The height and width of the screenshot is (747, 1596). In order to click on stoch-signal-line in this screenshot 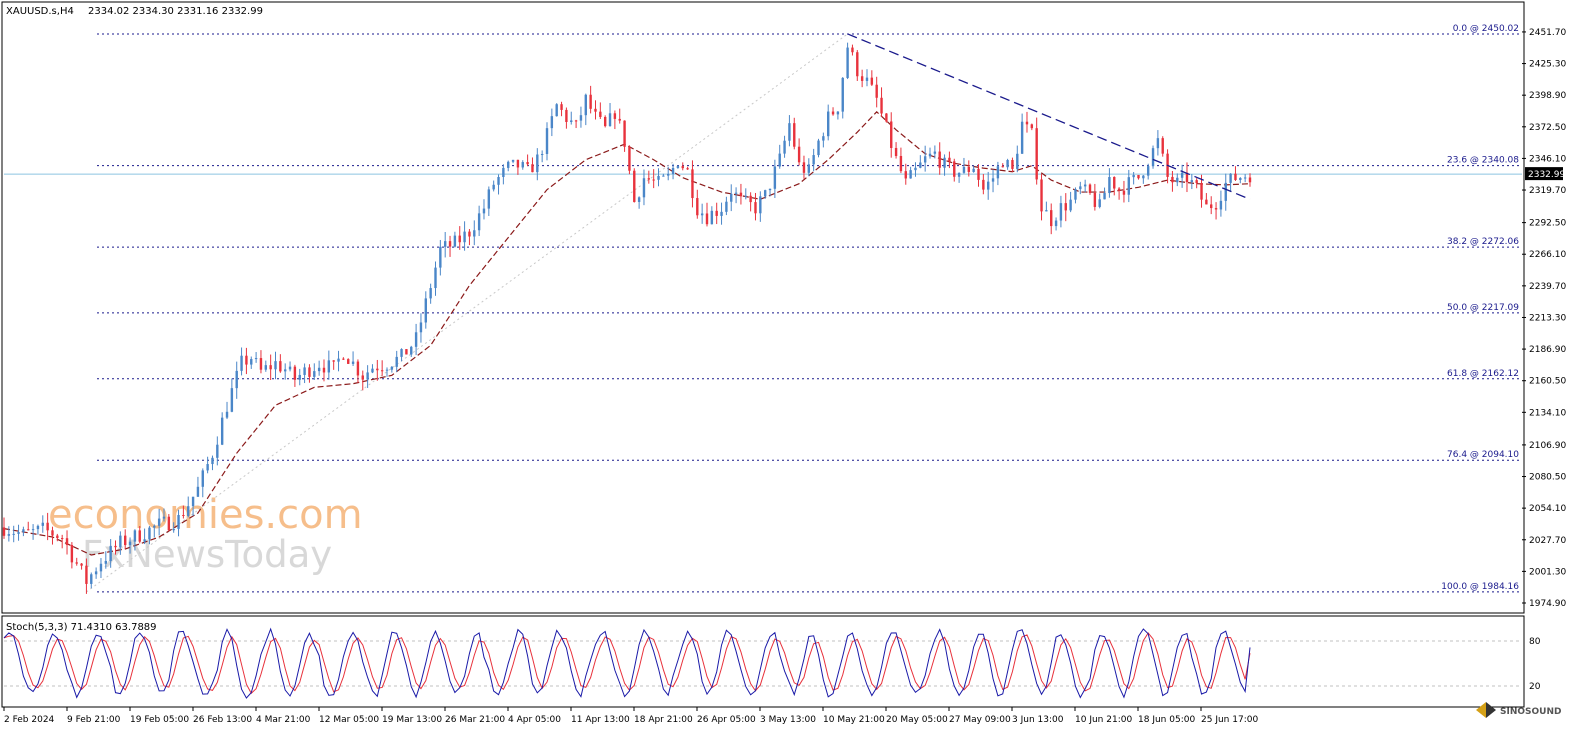, I will do `click(627, 663)`.